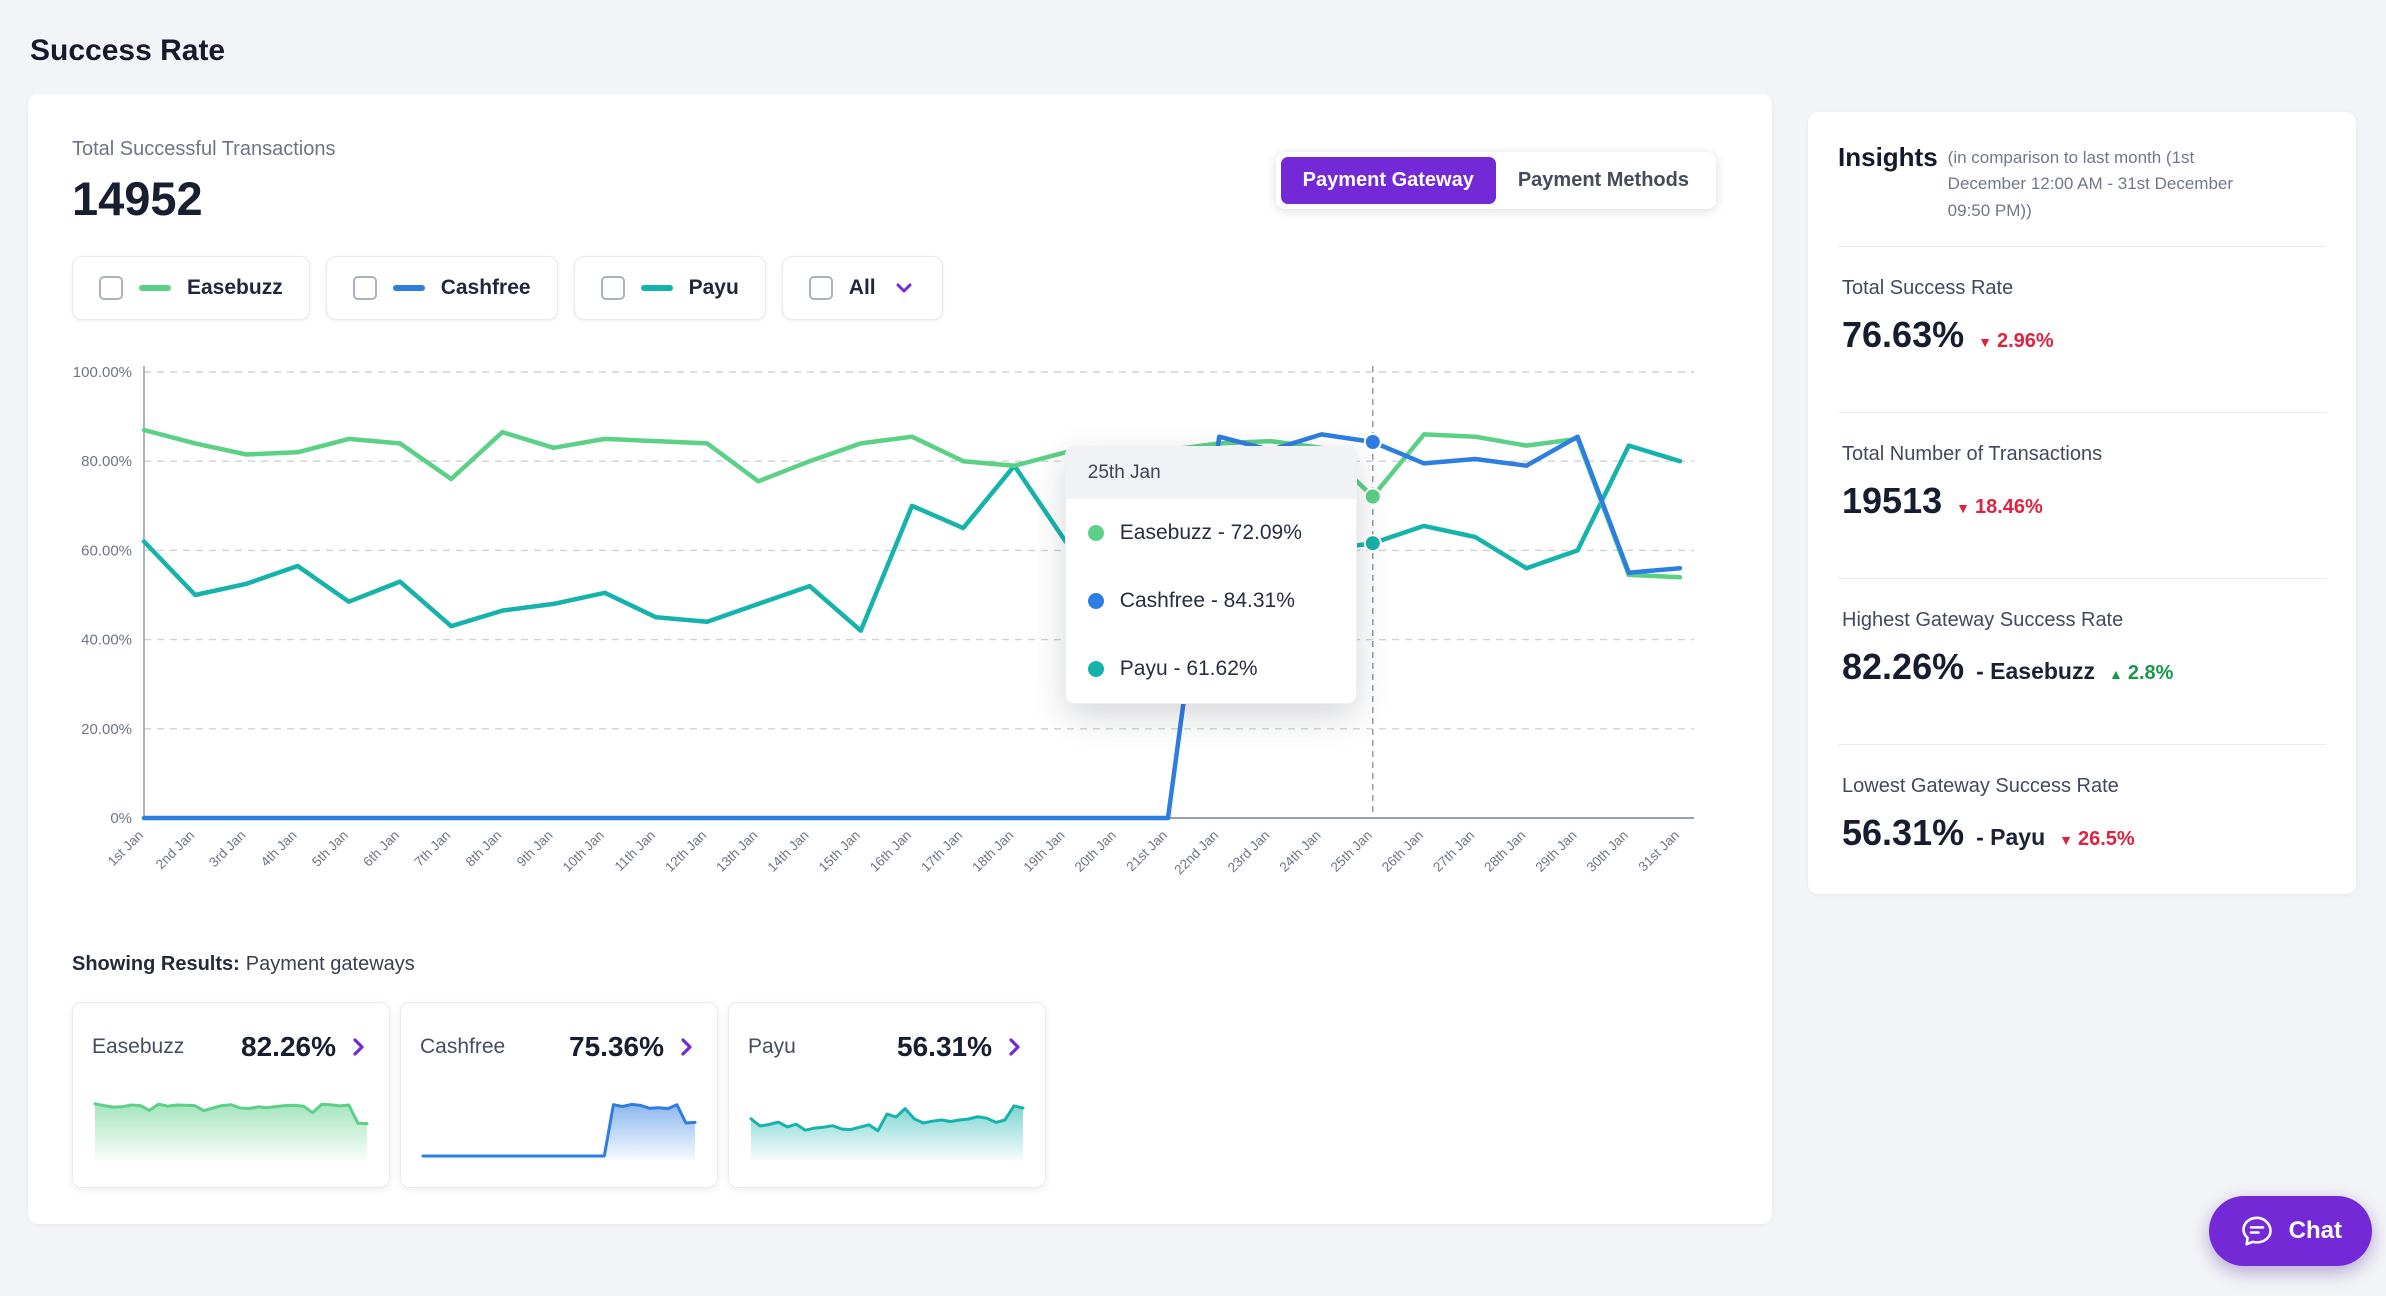 The height and width of the screenshot is (1296, 2386). I want to click on cashfree-dot-icon, so click(1095, 601).